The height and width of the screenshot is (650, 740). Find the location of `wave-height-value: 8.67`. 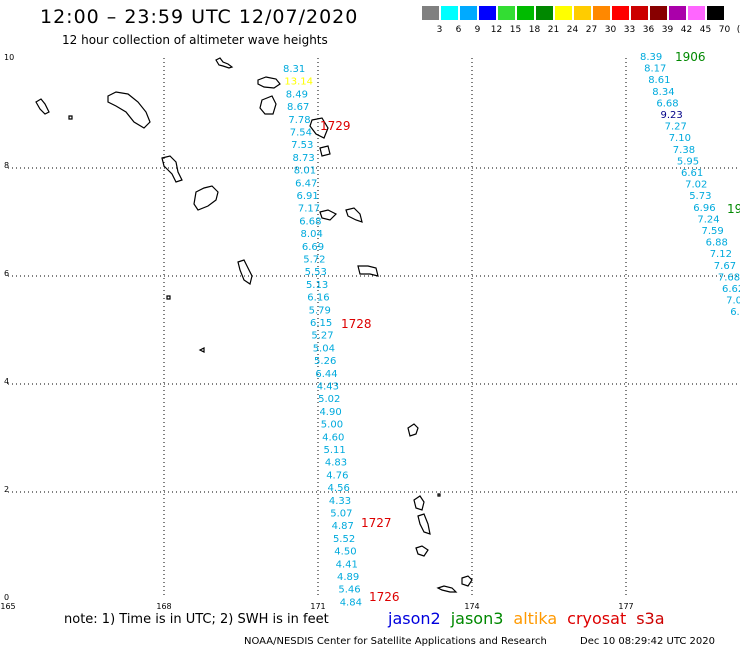

wave-height-value: 8.67 is located at coordinates (298, 107).